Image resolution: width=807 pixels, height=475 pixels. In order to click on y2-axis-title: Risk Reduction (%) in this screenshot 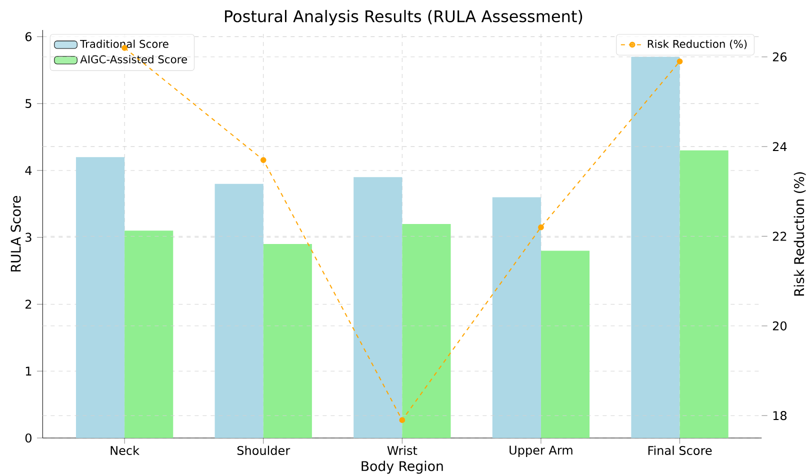, I will do `click(800, 234)`.